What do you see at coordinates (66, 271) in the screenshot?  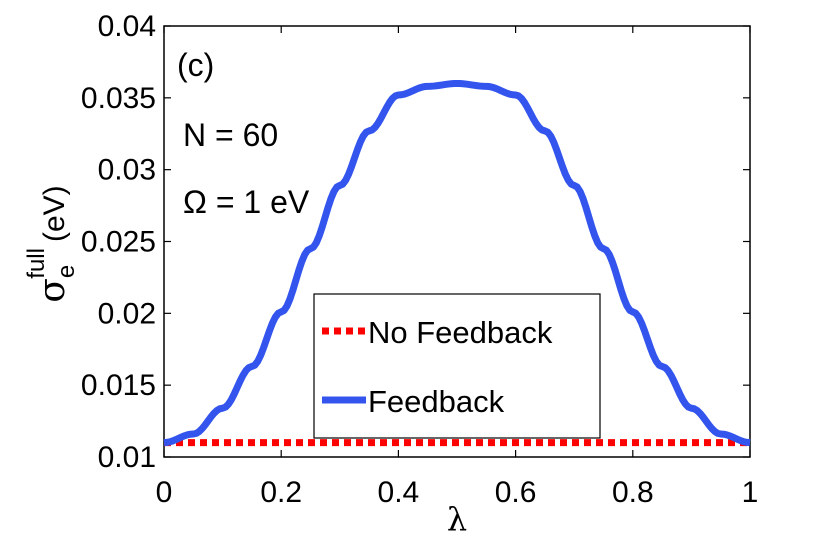 I see `y-label-sub: e` at bounding box center [66, 271].